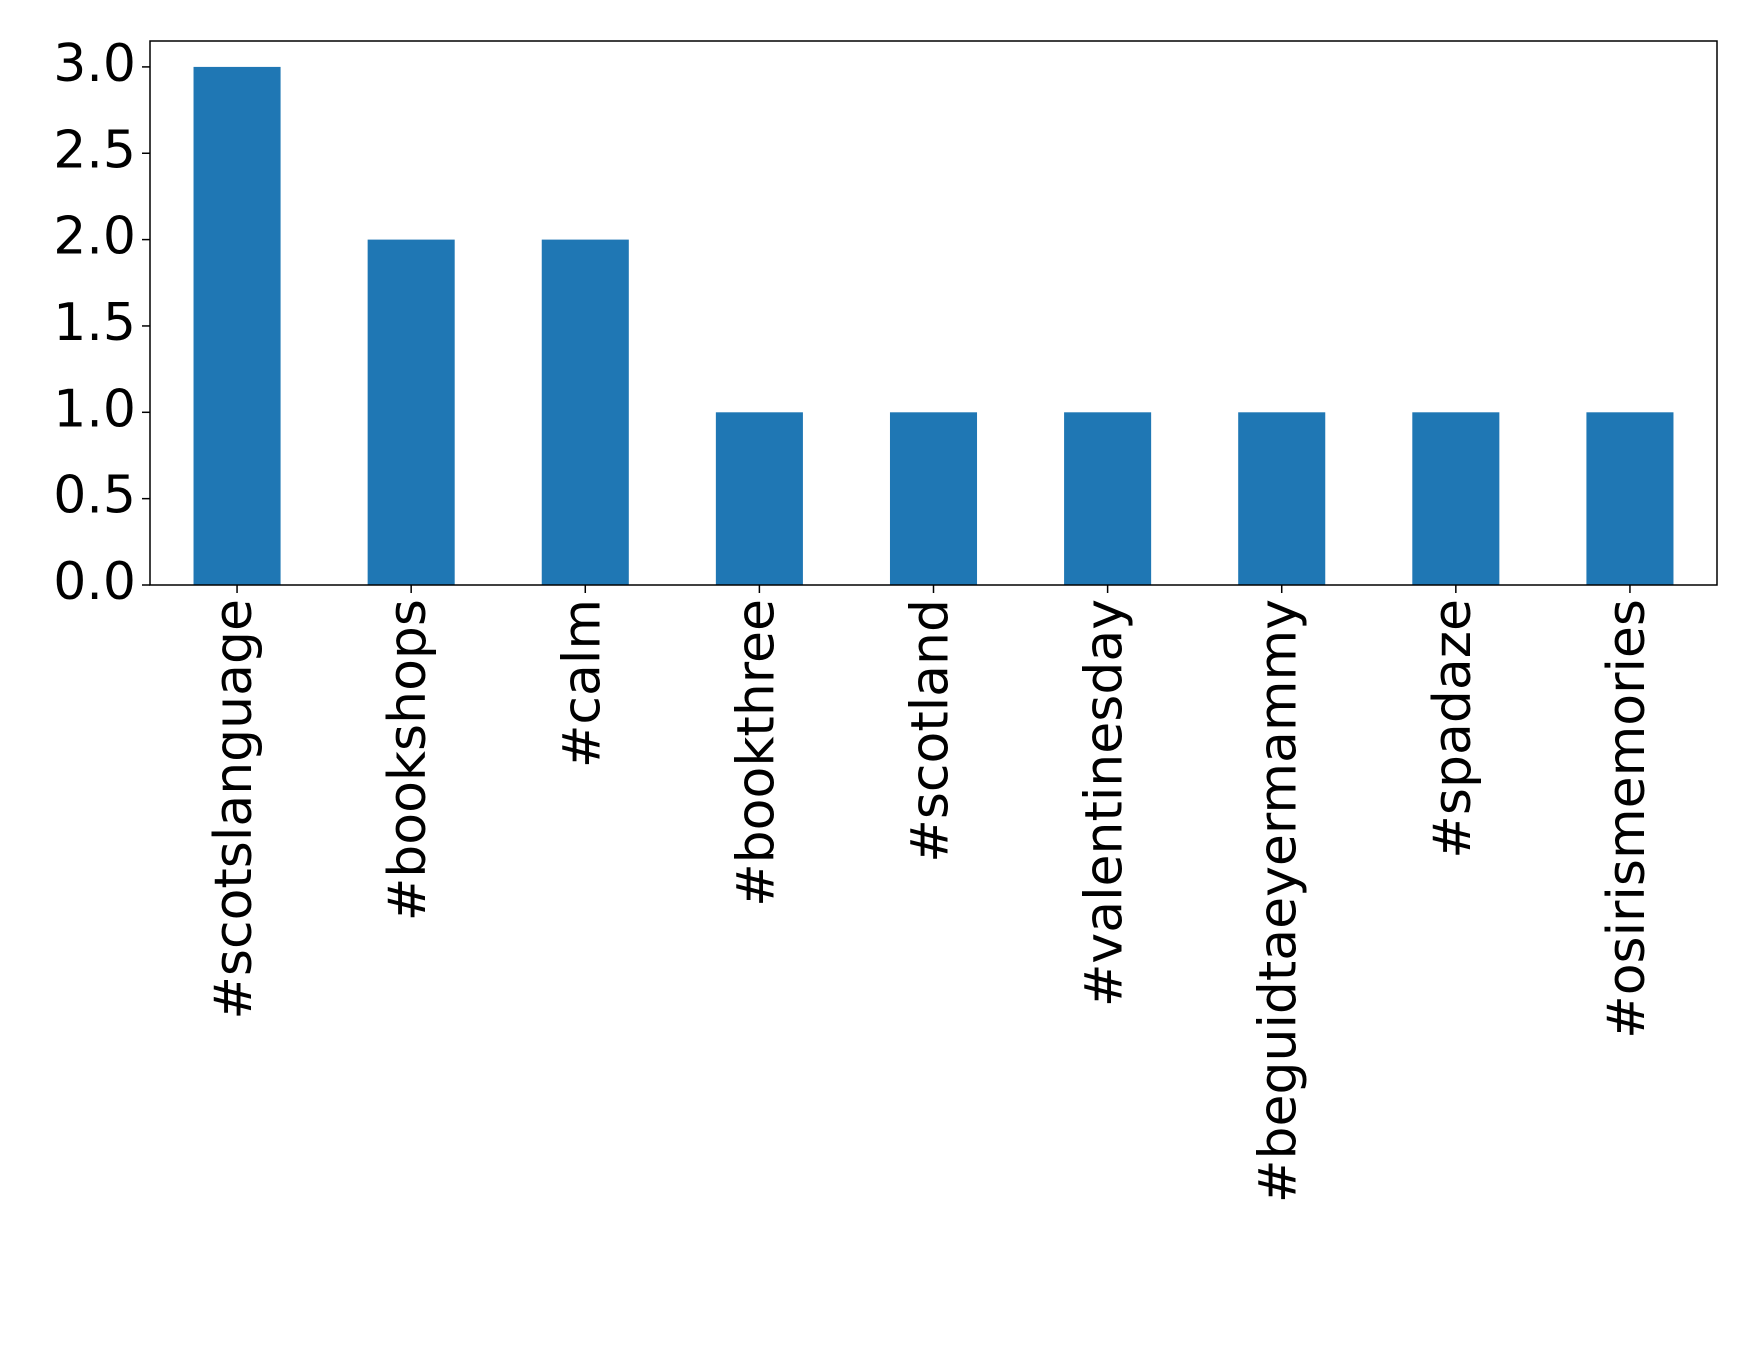  I want to click on x-tick-label: #bookthree, so click(756, 753).